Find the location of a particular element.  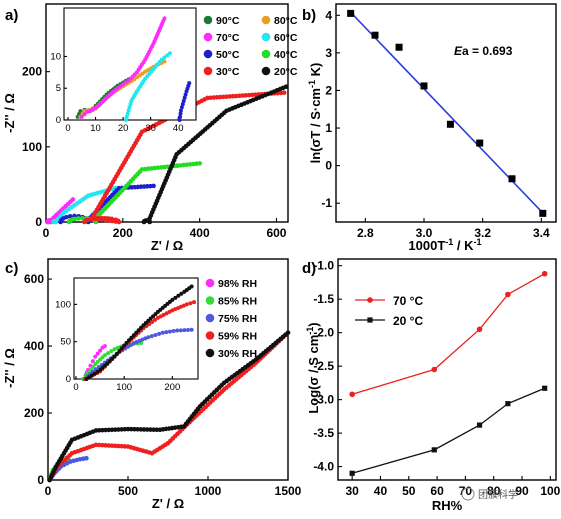

panel-d-xtick-label: 70 is located at coordinates (466, 491).